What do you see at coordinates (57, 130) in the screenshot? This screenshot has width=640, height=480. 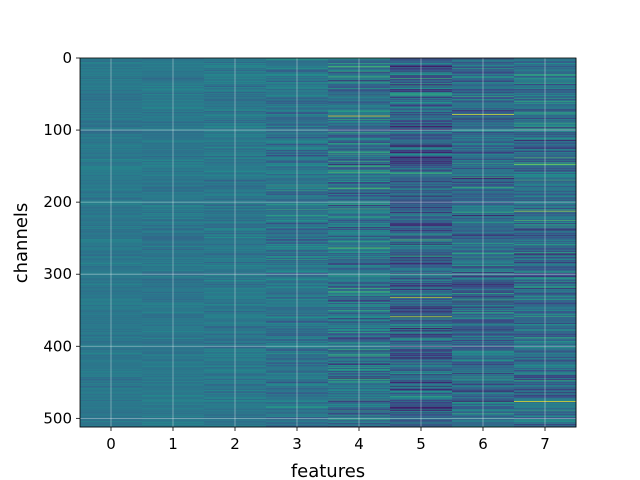 I see `y-tick-label: 100` at bounding box center [57, 130].